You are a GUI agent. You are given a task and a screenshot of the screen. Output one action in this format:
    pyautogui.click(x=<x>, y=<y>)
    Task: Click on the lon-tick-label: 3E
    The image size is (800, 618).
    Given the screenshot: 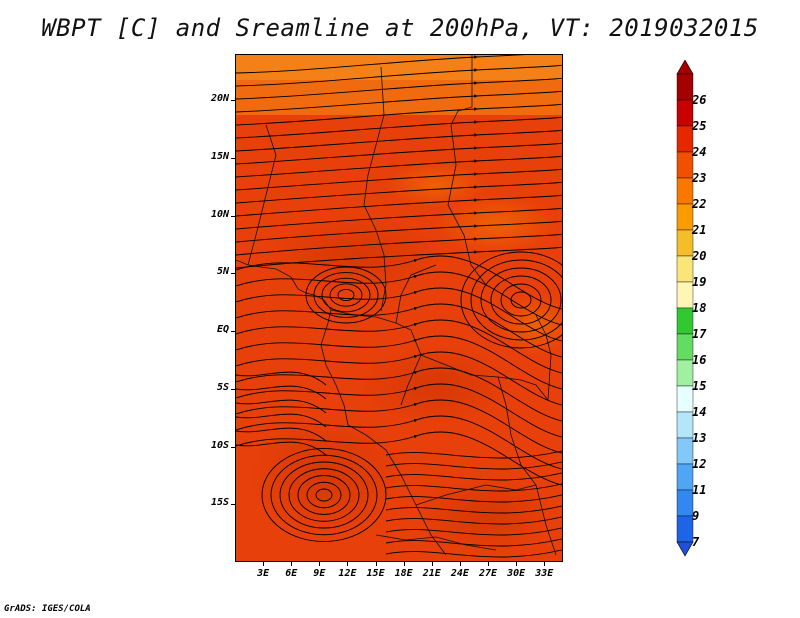 What is the action you would take?
    pyautogui.click(x=263, y=573)
    